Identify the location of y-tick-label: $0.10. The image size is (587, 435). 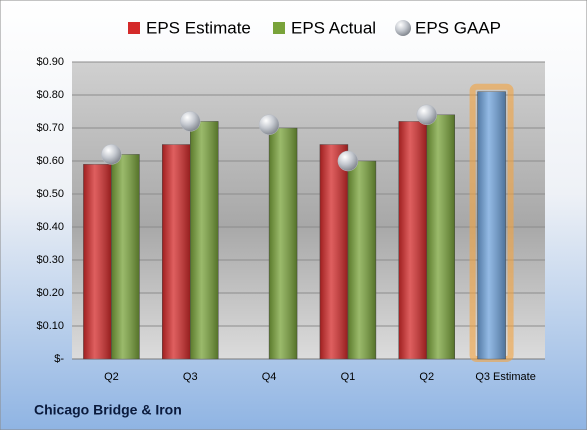
(50, 326).